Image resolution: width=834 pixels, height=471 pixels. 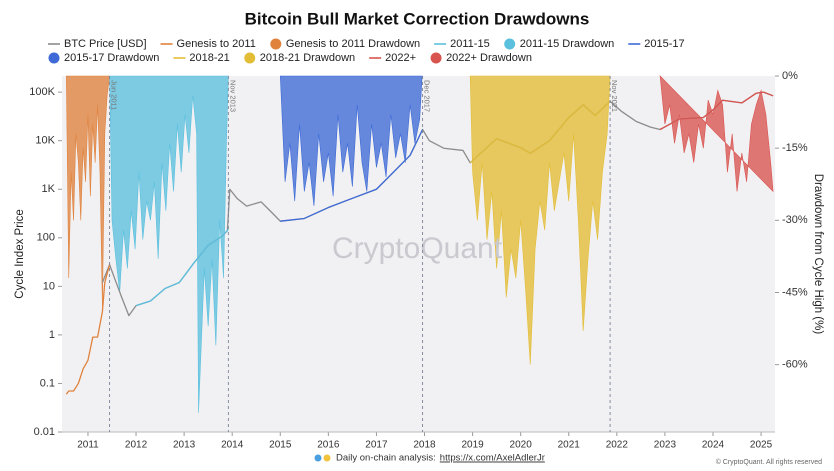 What do you see at coordinates (795, 148) in the screenshot?
I see `y2-tick-label: -15%` at bounding box center [795, 148].